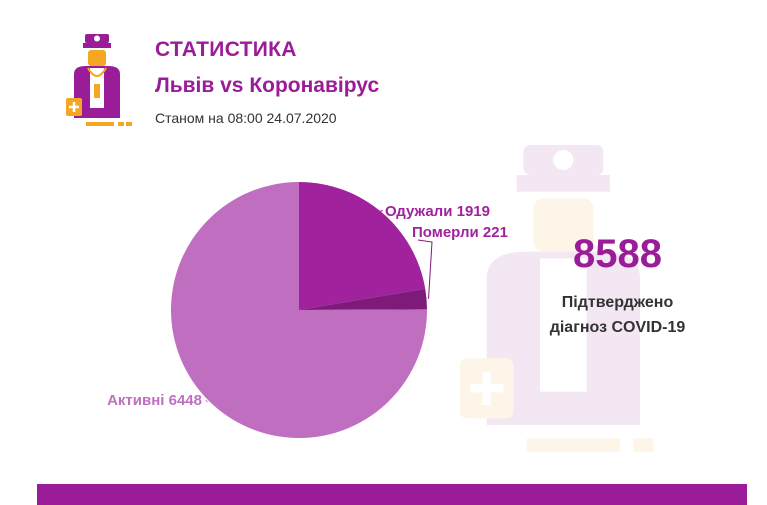 This screenshot has height=505, width=767. Describe the element at coordinates (206, 401) in the screenshot. I see `leader-line-active` at that location.